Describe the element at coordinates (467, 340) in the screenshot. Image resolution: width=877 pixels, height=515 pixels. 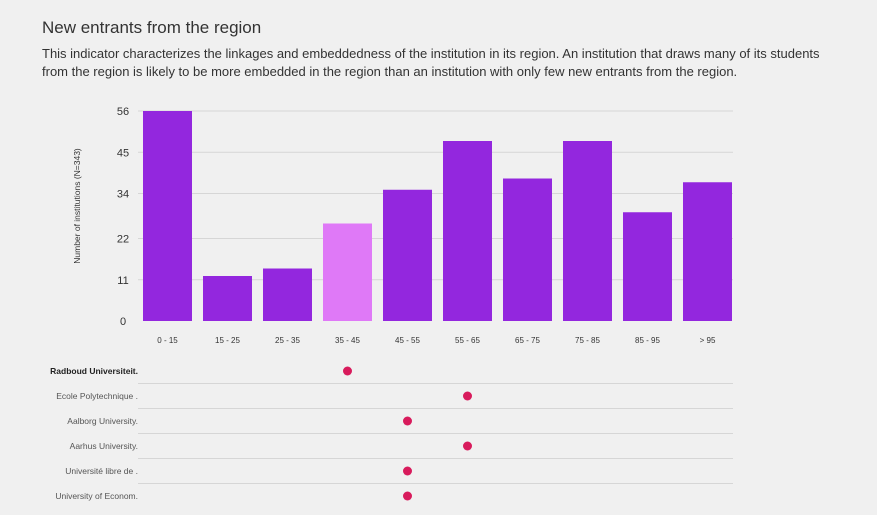
I see `x-tick-label: 55 - 65` at that location.